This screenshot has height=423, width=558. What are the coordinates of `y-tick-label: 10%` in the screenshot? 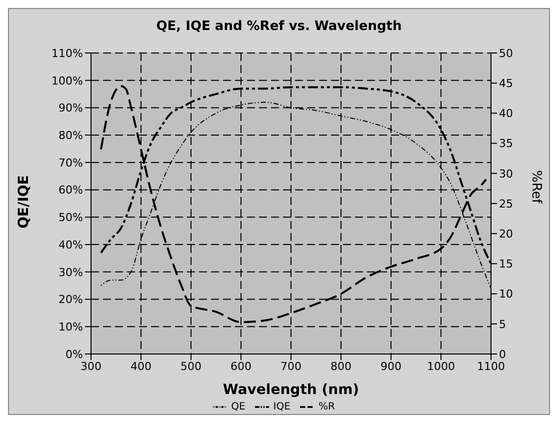 It's located at (70, 327).